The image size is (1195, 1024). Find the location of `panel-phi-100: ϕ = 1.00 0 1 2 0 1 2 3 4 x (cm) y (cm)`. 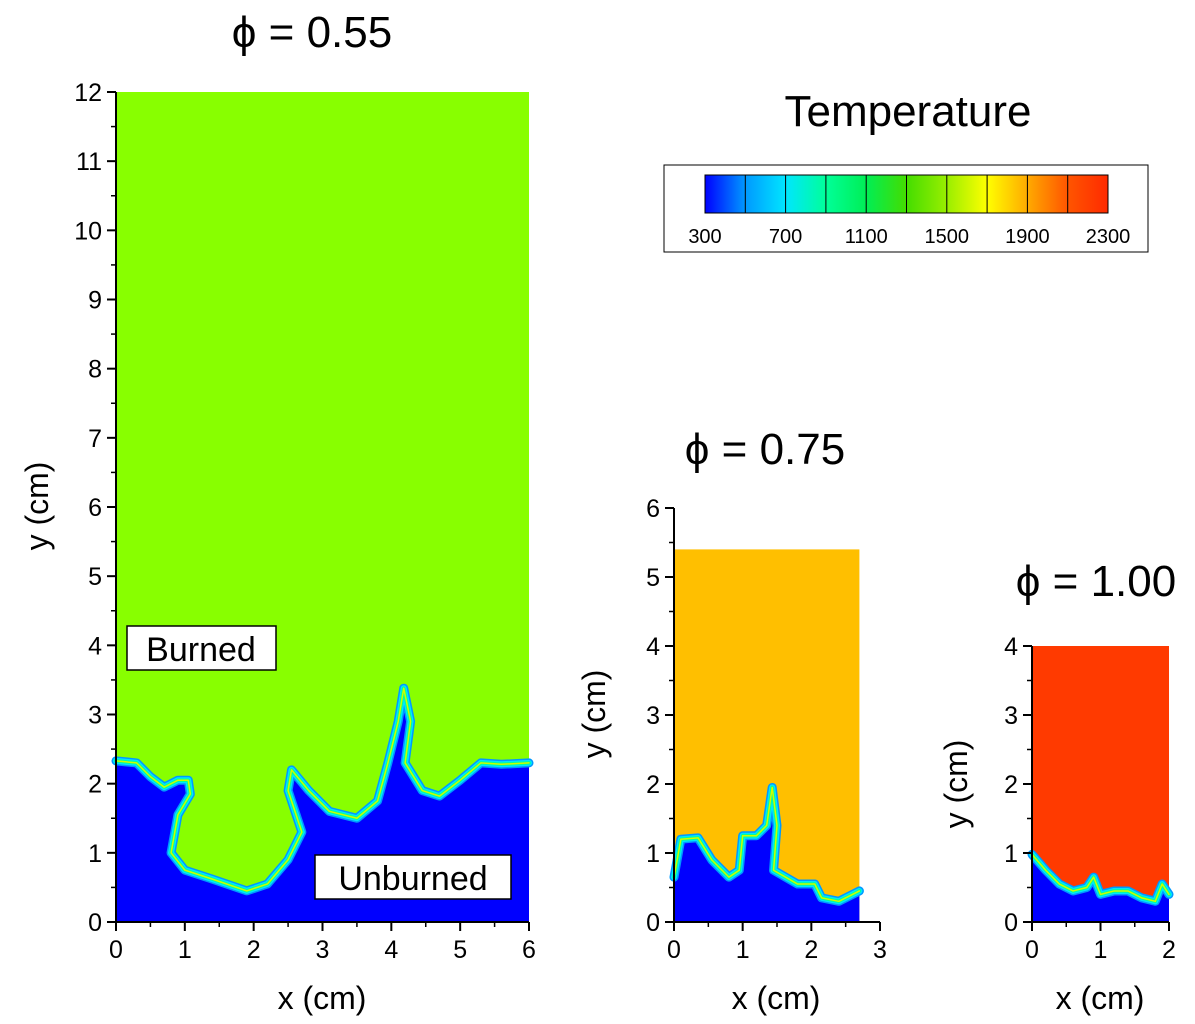

panel-phi-100: ϕ = 1.00 0 1 2 0 1 2 3 4 x (cm) y (cm) is located at coordinates (1057, 786).